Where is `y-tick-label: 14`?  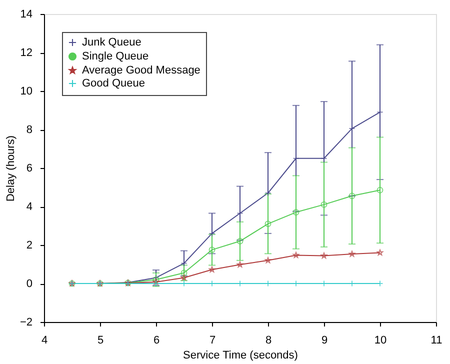 y-tick-label: 14 is located at coordinates (26, 14).